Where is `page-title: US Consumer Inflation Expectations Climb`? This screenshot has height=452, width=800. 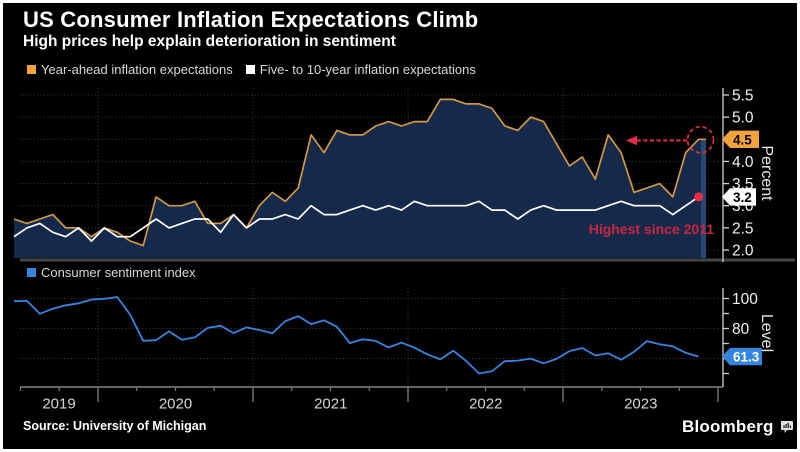
page-title: US Consumer Inflation Expectations Climb is located at coordinates (251, 19).